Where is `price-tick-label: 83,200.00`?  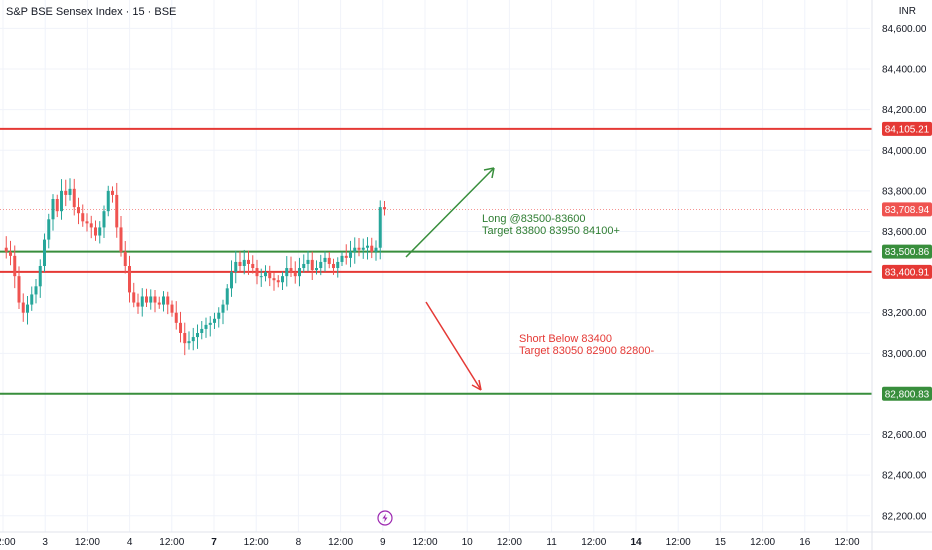
price-tick-label: 83,200.00 is located at coordinates (904, 313).